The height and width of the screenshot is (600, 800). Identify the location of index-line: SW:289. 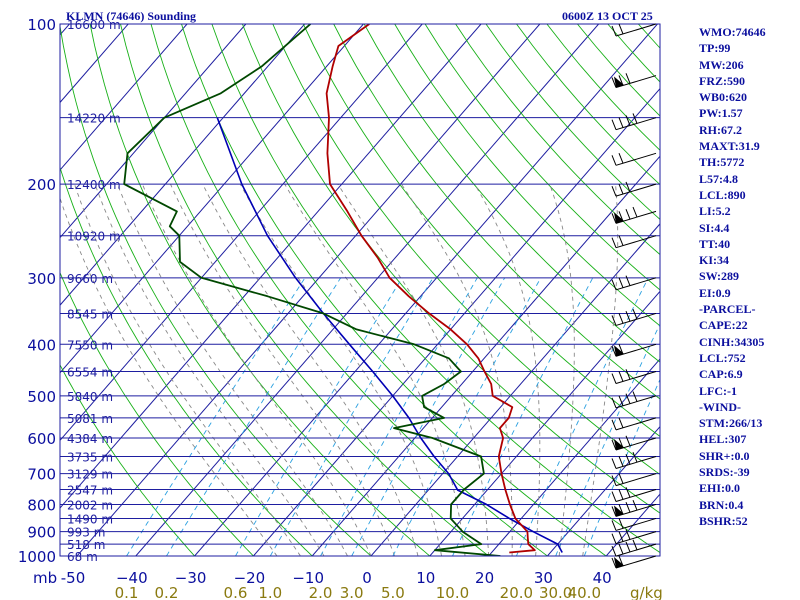
(719, 276).